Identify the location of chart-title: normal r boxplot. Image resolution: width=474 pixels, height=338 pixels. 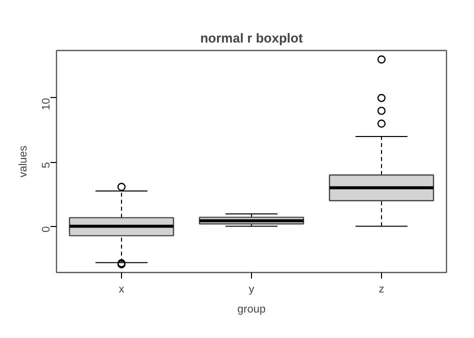
(252, 38).